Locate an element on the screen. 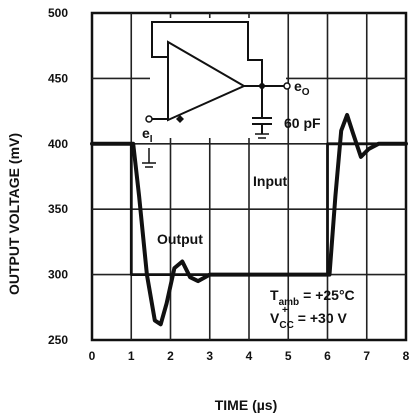 The height and width of the screenshot is (419, 410). y-tick-label: 300 is located at coordinates (58, 275).